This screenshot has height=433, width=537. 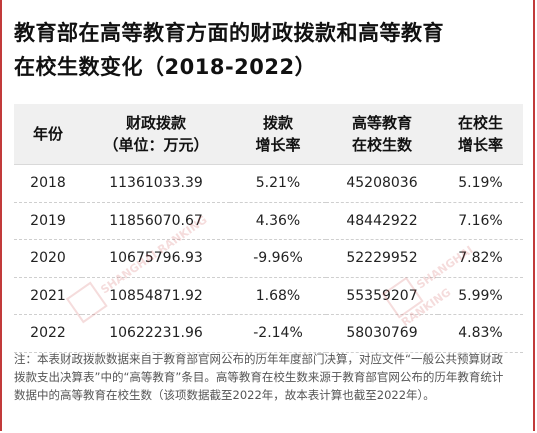 What do you see at coordinates (165, 67) in the screenshot?
I see `title-line-2: 在校生数变化（2018-2022）` at bounding box center [165, 67].